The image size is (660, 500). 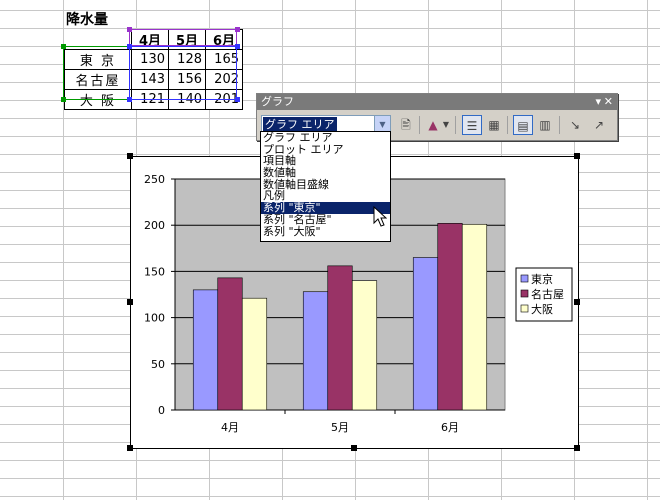 I want to click on data-table-icon: ▦, so click(x=494, y=125).